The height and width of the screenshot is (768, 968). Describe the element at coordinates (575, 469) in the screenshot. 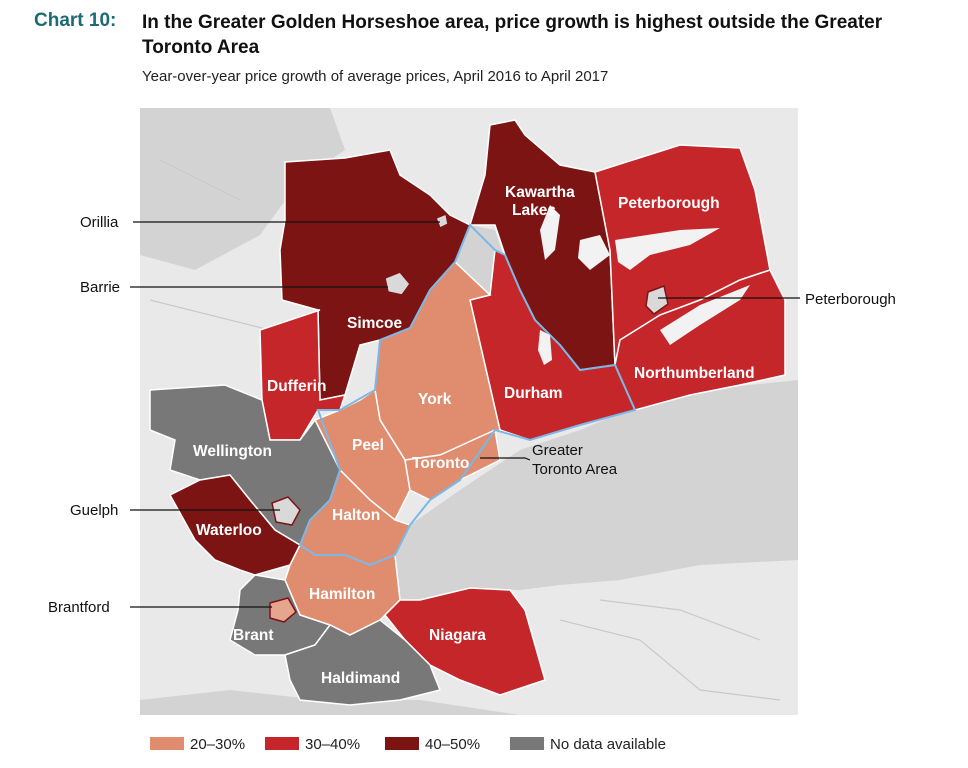

I see `callout-gta-line2: Toronto Area` at that location.